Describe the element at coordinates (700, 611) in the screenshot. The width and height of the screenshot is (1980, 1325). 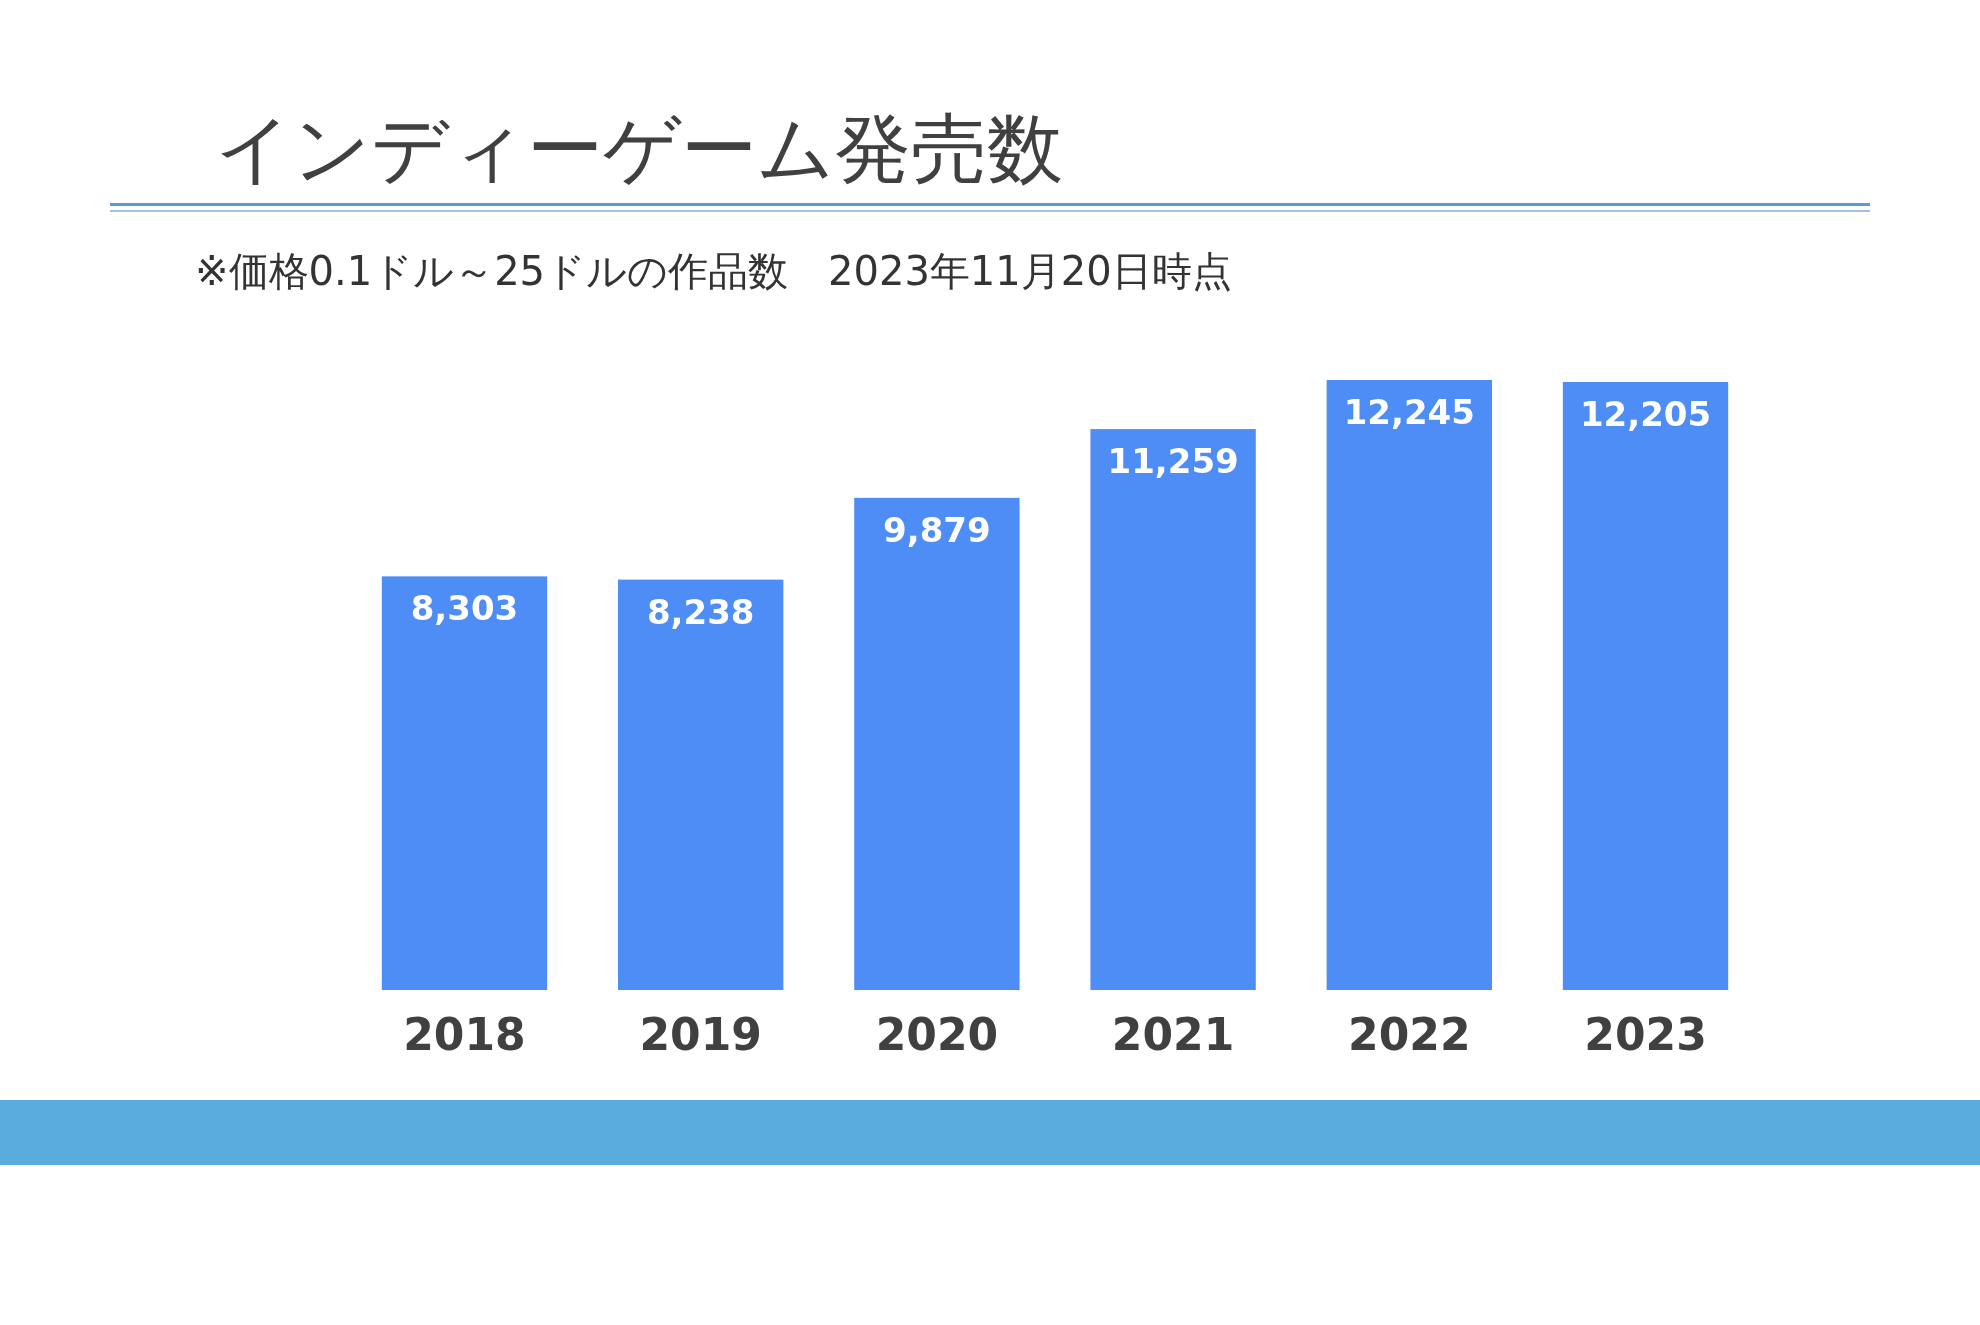
I see `data-label: 8,238` at that location.